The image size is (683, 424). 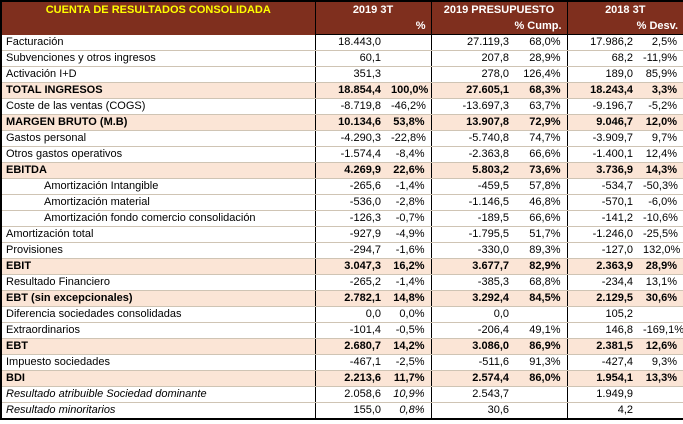 What do you see at coordinates (602, 170) in the screenshot?
I see `value-2018-3t: 3.736,9` at bounding box center [602, 170].